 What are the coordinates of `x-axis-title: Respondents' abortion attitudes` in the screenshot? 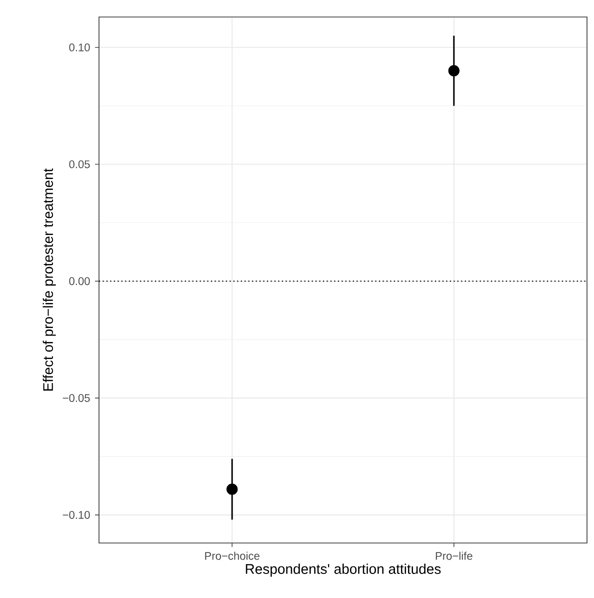 It's located at (343, 570).